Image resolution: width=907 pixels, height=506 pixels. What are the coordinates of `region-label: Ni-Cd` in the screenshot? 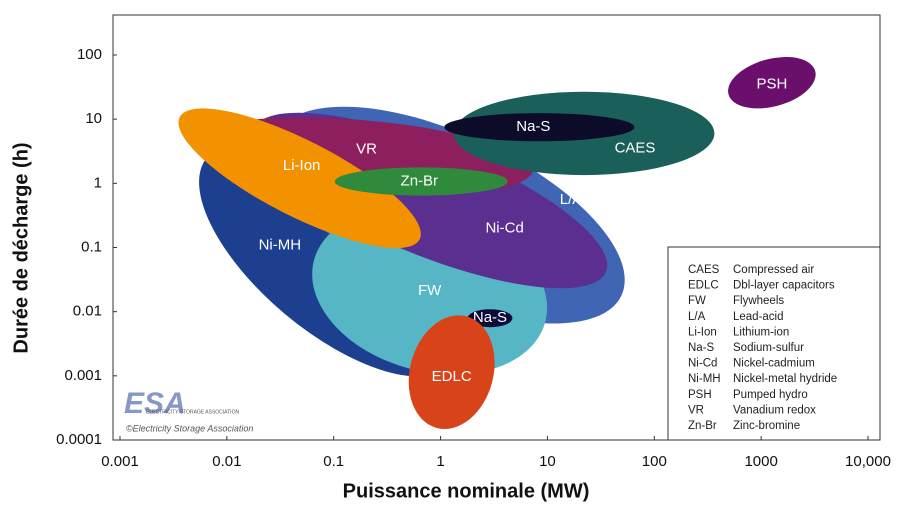 It's located at (504, 227).